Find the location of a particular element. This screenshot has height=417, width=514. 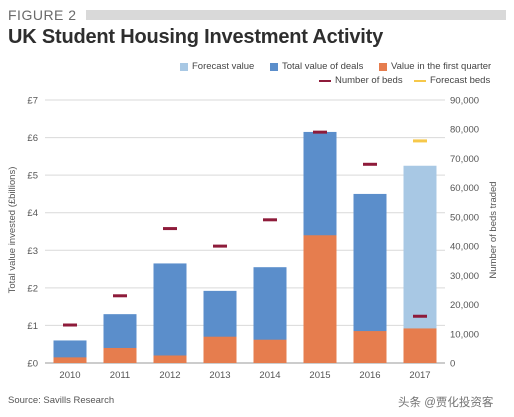

x-tick-label: 2016 is located at coordinates (369, 375).